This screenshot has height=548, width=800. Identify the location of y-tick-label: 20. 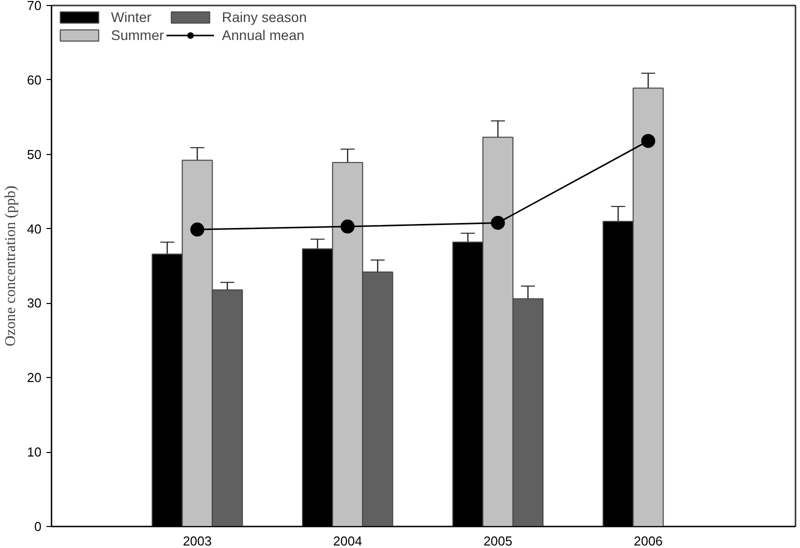
(34, 378).